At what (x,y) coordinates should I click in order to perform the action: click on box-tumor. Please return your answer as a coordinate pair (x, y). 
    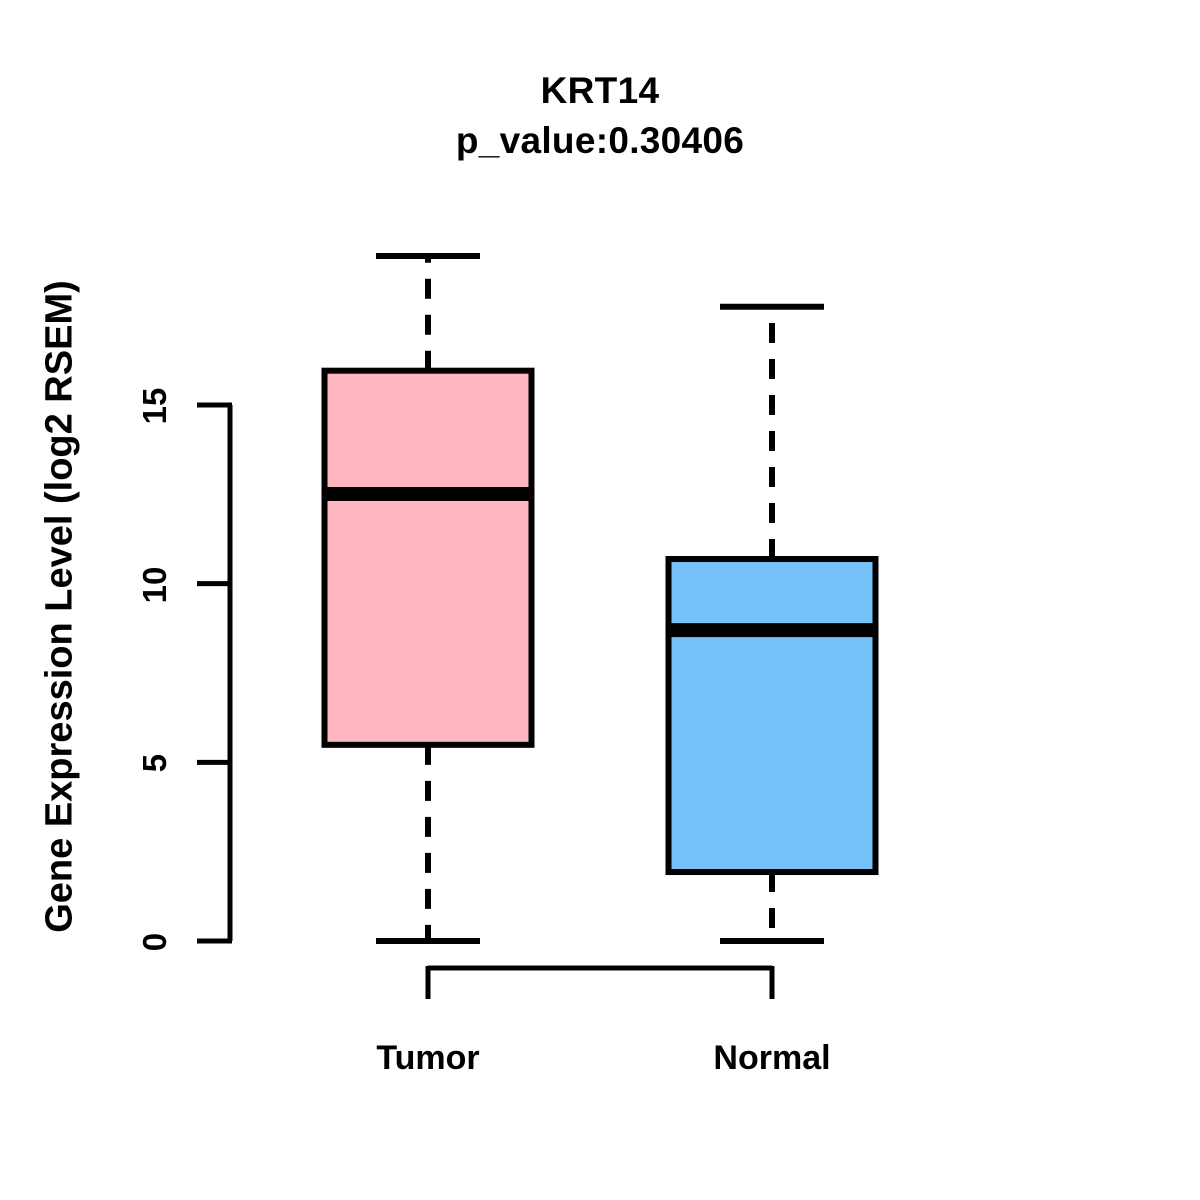
    Looking at the image, I should click on (428, 598).